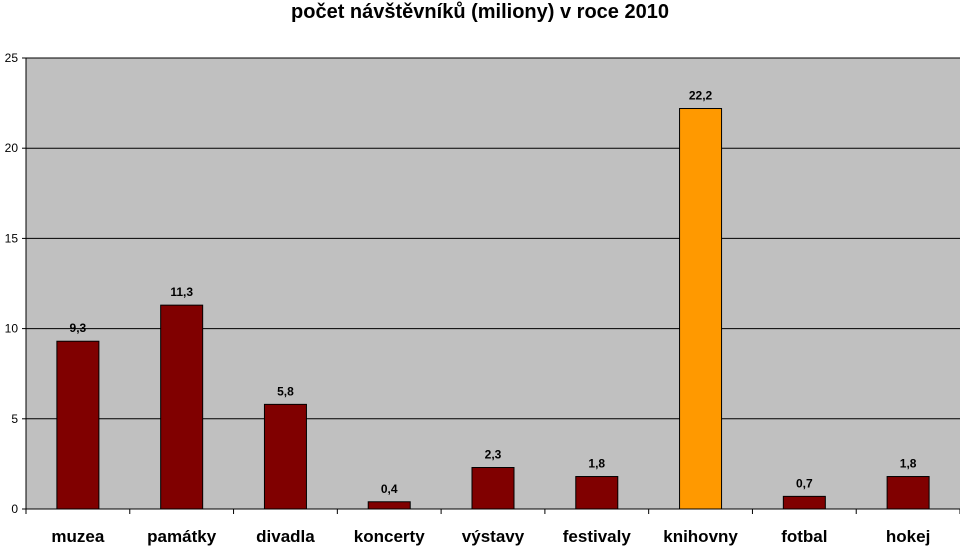  I want to click on bar-hokej, so click(908, 493).